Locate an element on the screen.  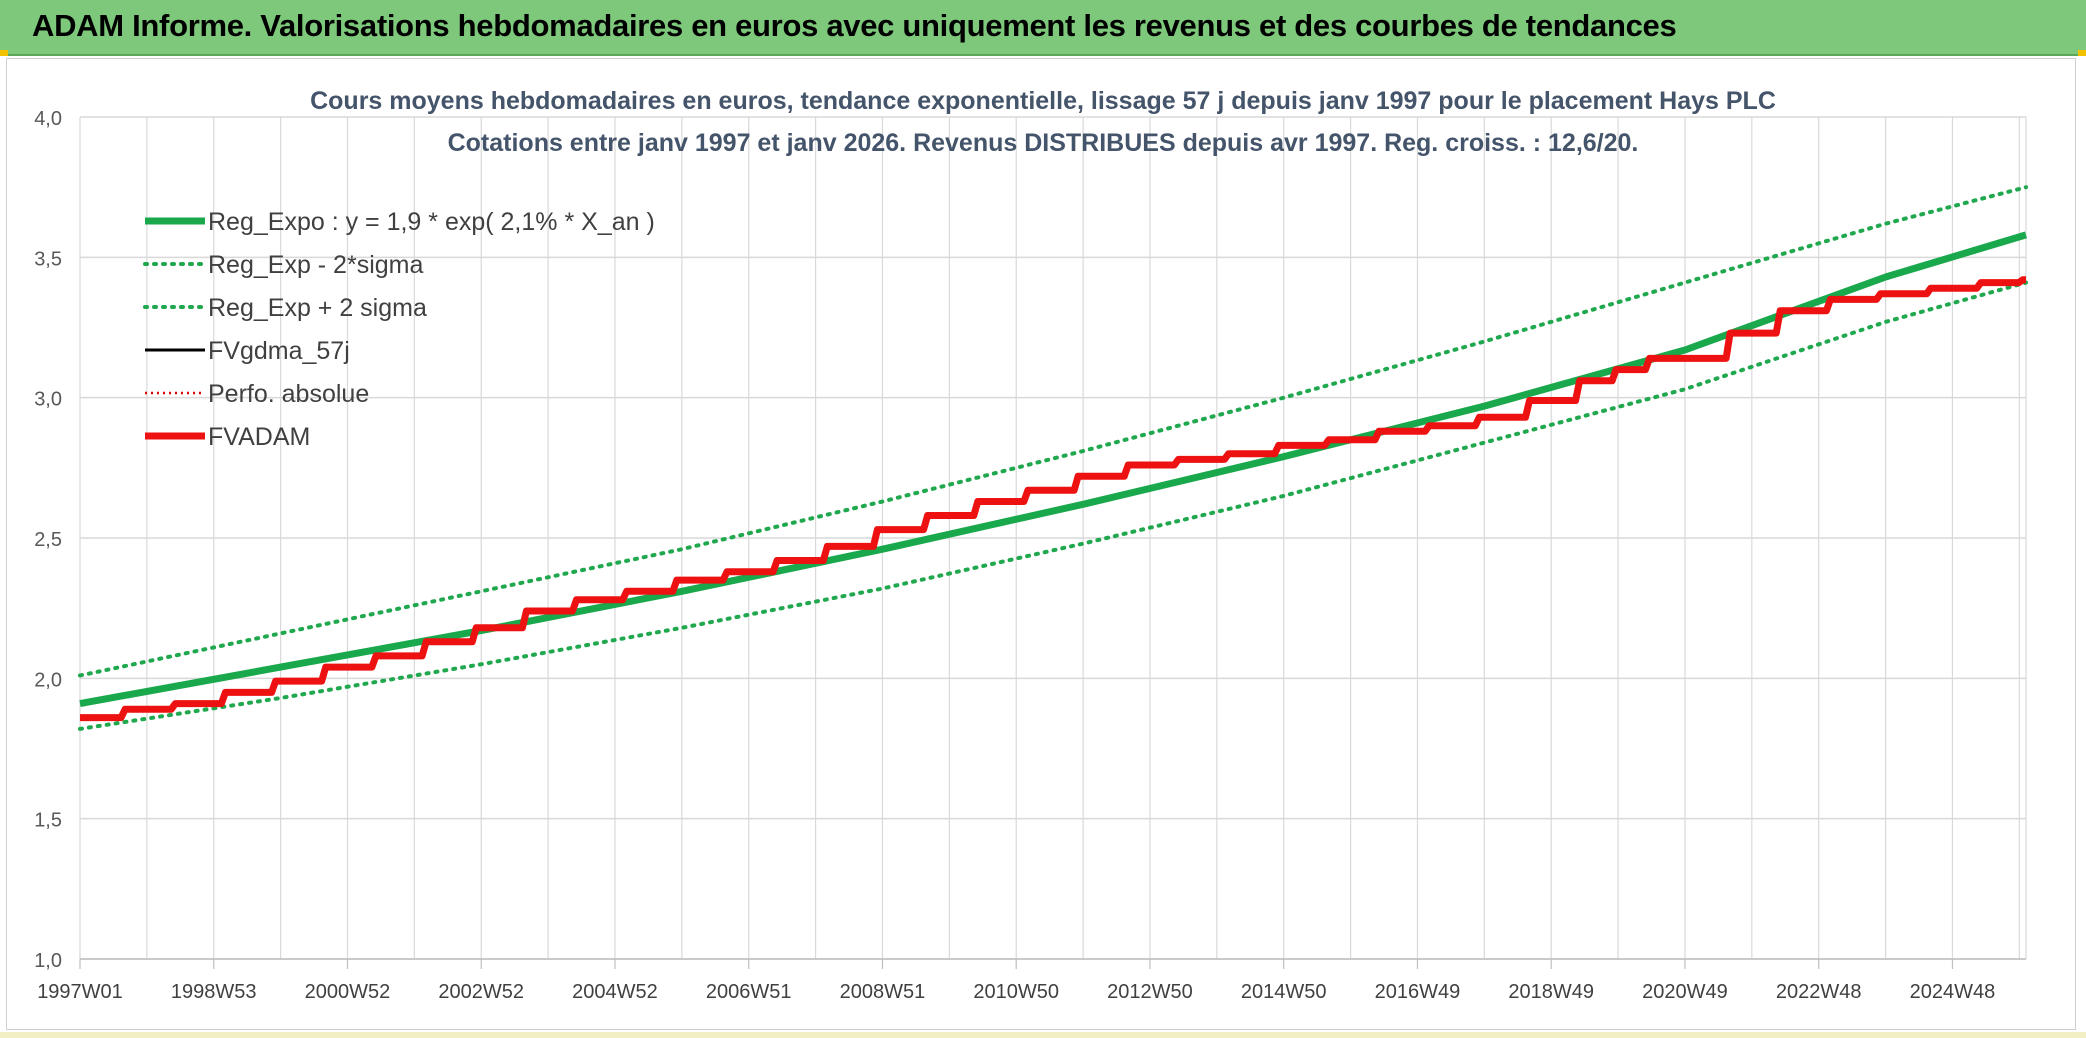
x-tick-label: 2018W49 is located at coordinates (1551, 992).